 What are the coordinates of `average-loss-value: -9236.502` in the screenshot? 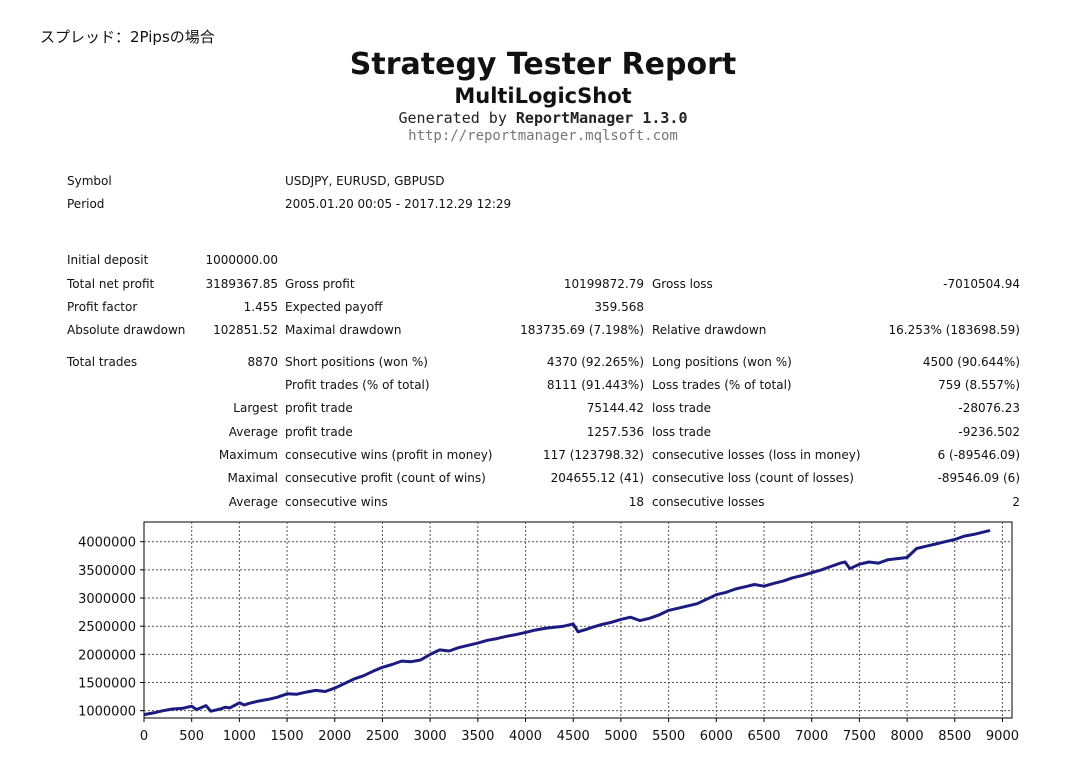 It's located at (989, 432).